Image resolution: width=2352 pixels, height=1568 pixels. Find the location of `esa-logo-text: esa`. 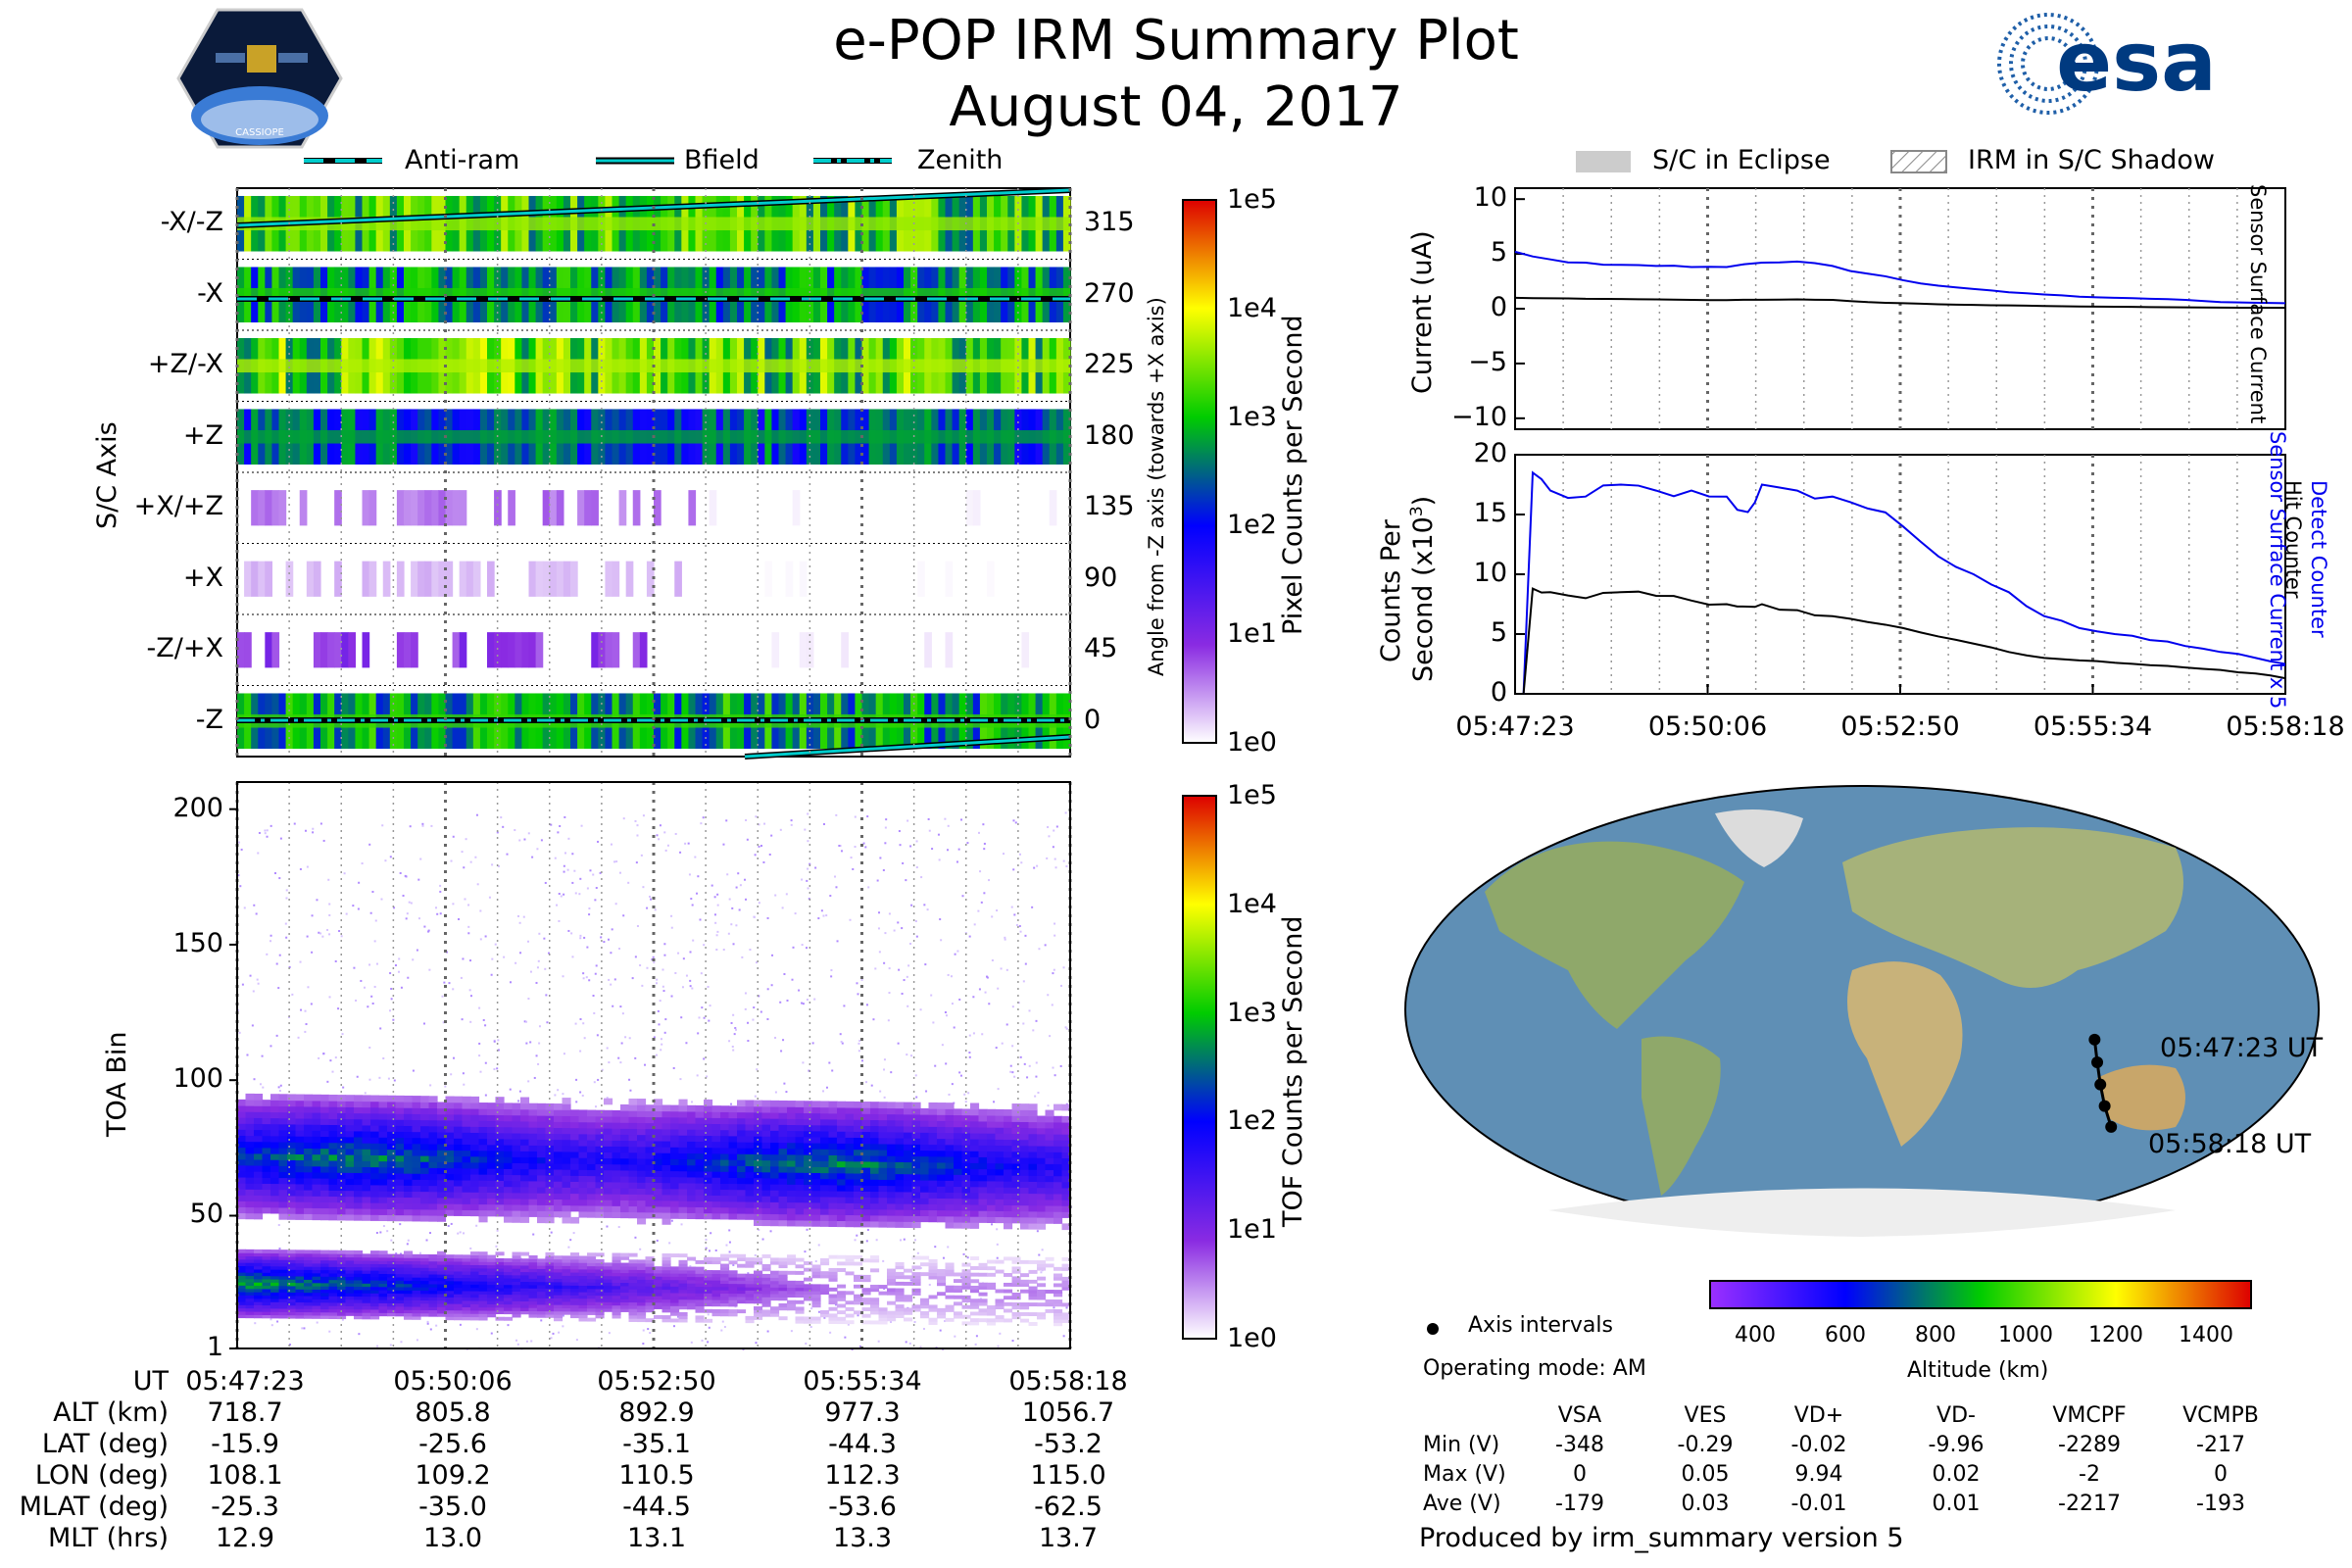

esa-logo-text: esa is located at coordinates (2136, 62).